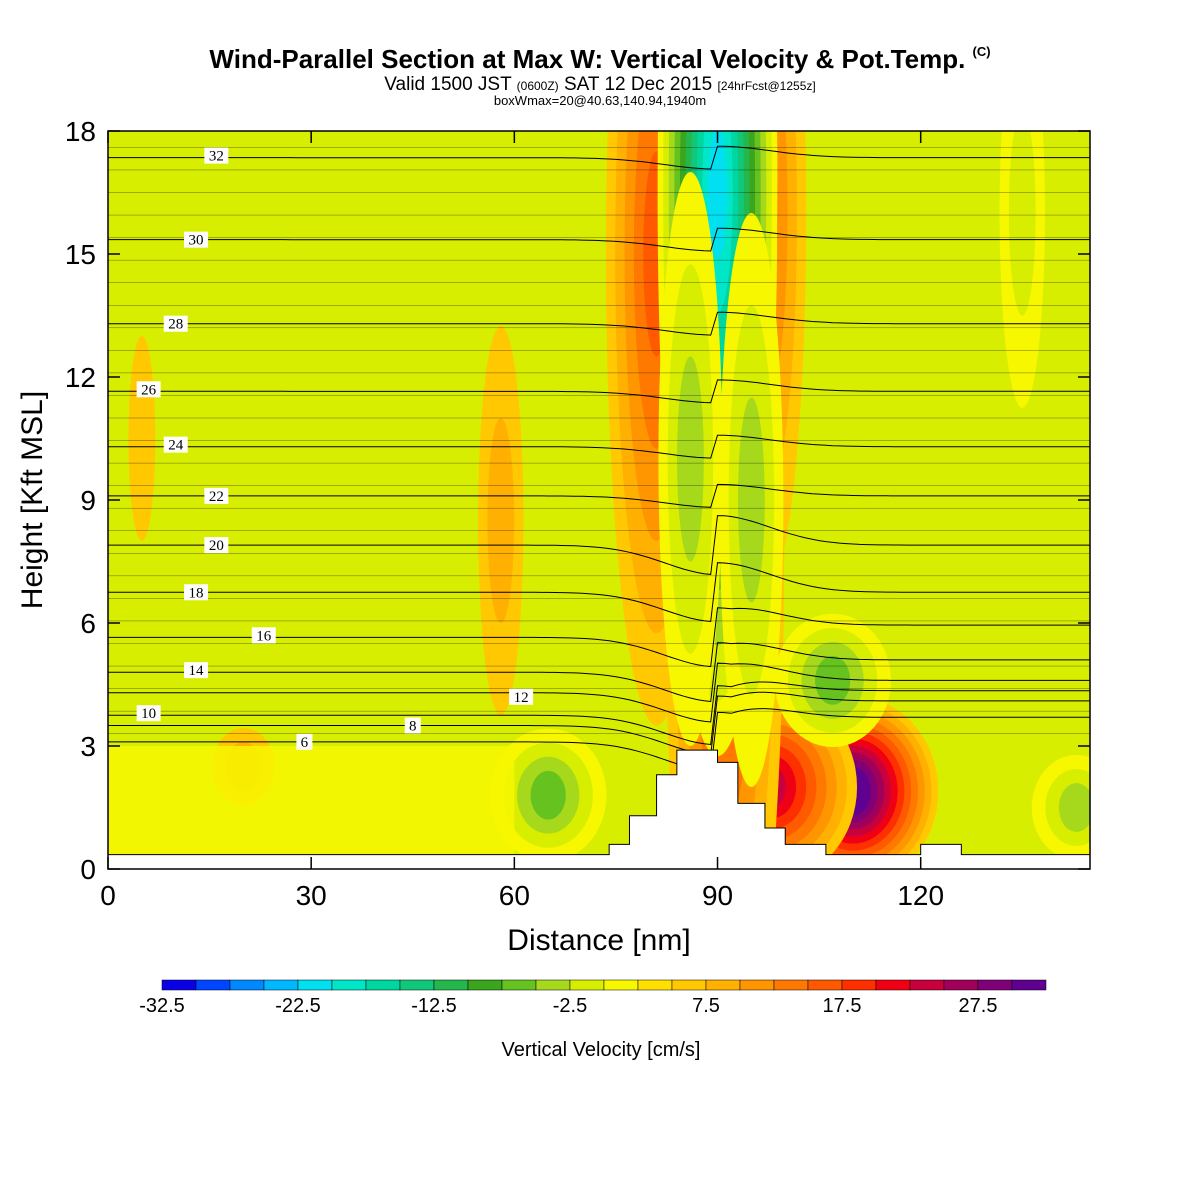  I want to click on y-tick-label: 6, so click(88, 623).